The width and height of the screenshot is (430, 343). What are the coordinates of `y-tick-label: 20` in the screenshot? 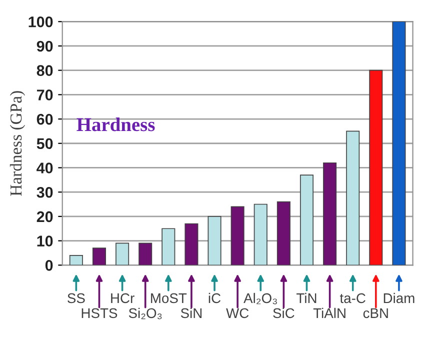 It's located at (44, 216).